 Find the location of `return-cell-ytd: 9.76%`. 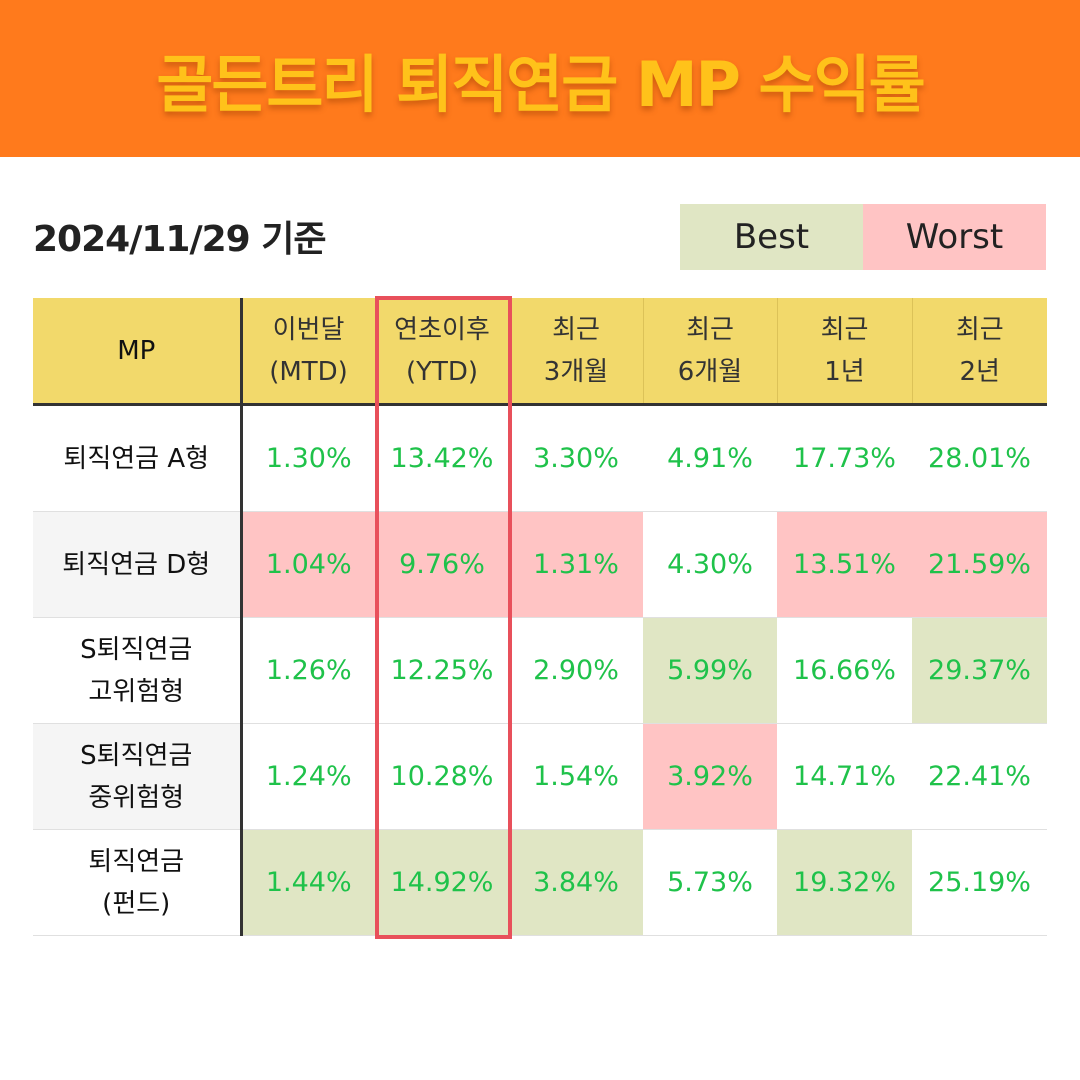

return-cell-ytd: 9.76% is located at coordinates (442, 564).